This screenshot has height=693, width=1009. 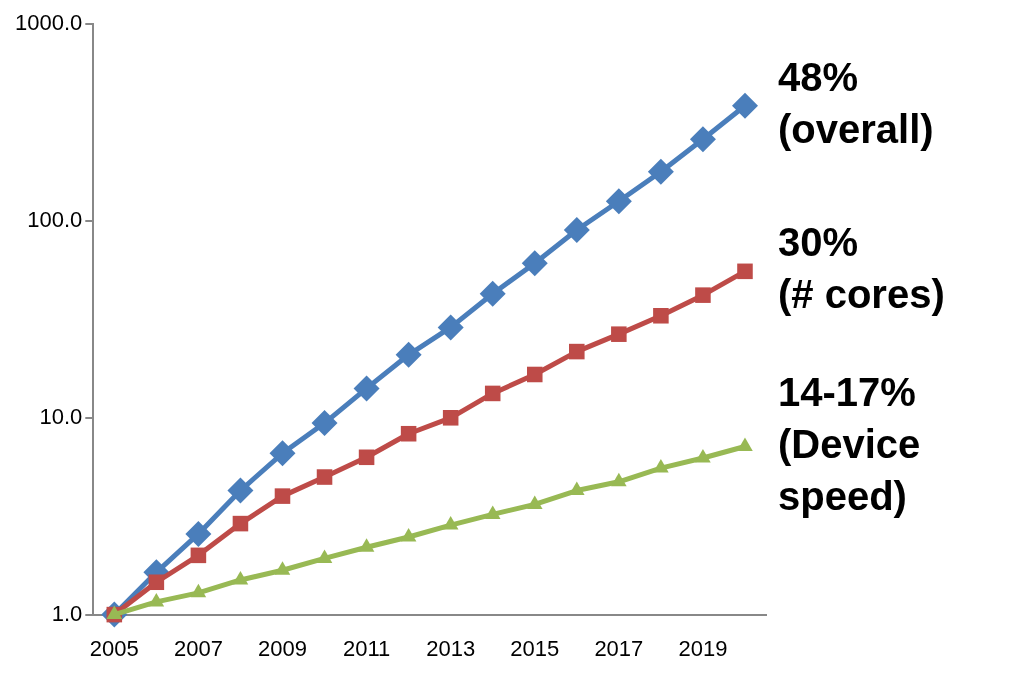 What do you see at coordinates (619, 648) in the screenshot?
I see `x-tick-label: 2017` at bounding box center [619, 648].